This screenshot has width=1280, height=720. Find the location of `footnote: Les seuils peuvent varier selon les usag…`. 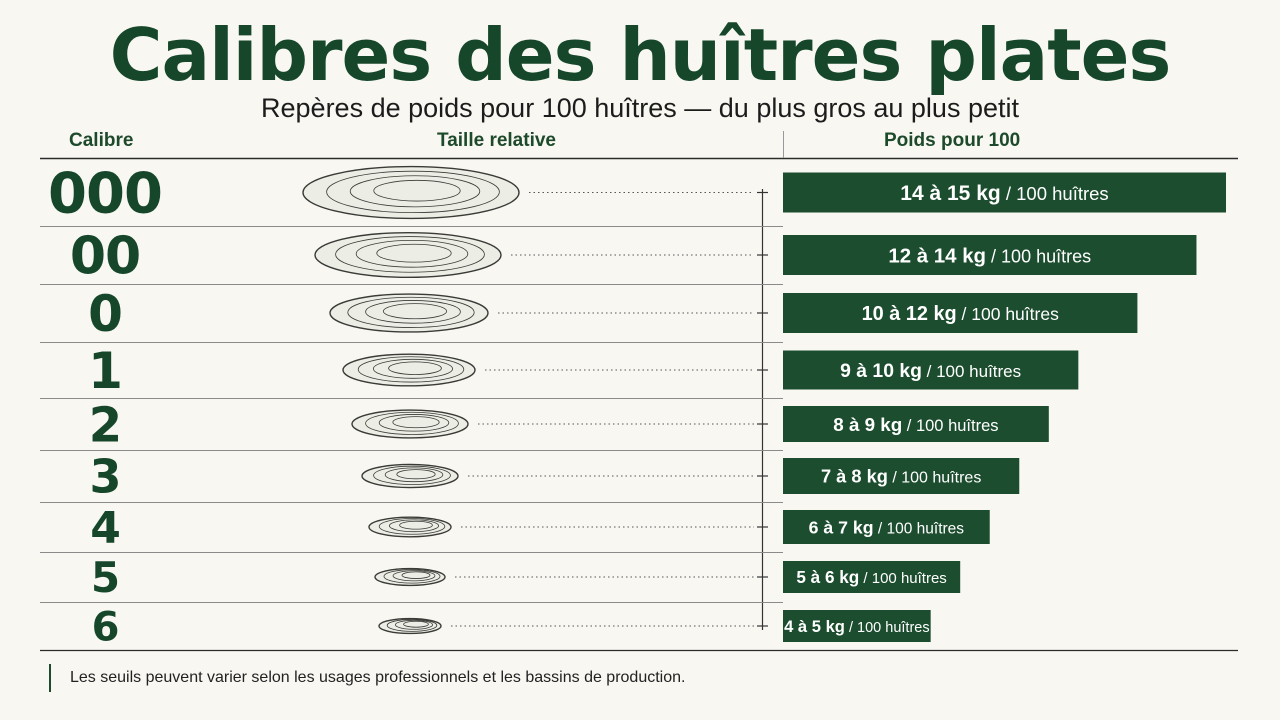

footnote: Les seuils peuvent varier selon les usag… is located at coordinates (378, 677).